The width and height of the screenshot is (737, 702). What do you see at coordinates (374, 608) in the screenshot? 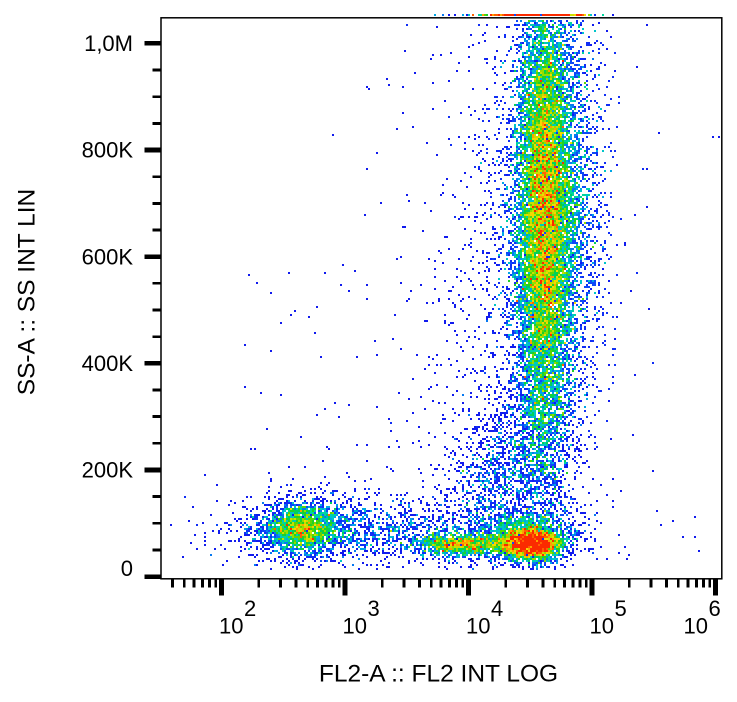
I see `svg-text: 3` at bounding box center [374, 608].